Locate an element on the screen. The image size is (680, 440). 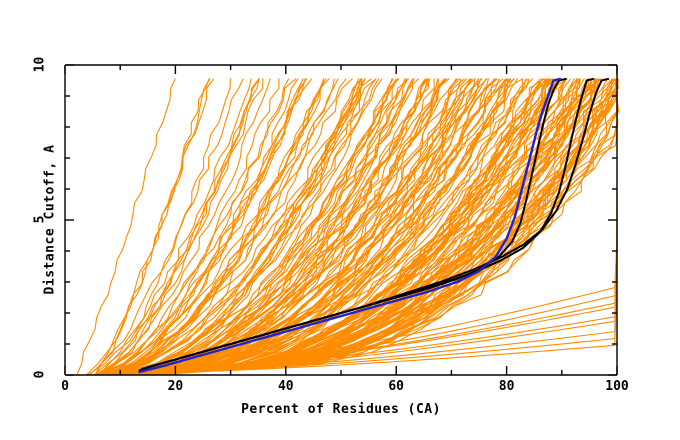
x-tick-label: 20 is located at coordinates (175, 386).